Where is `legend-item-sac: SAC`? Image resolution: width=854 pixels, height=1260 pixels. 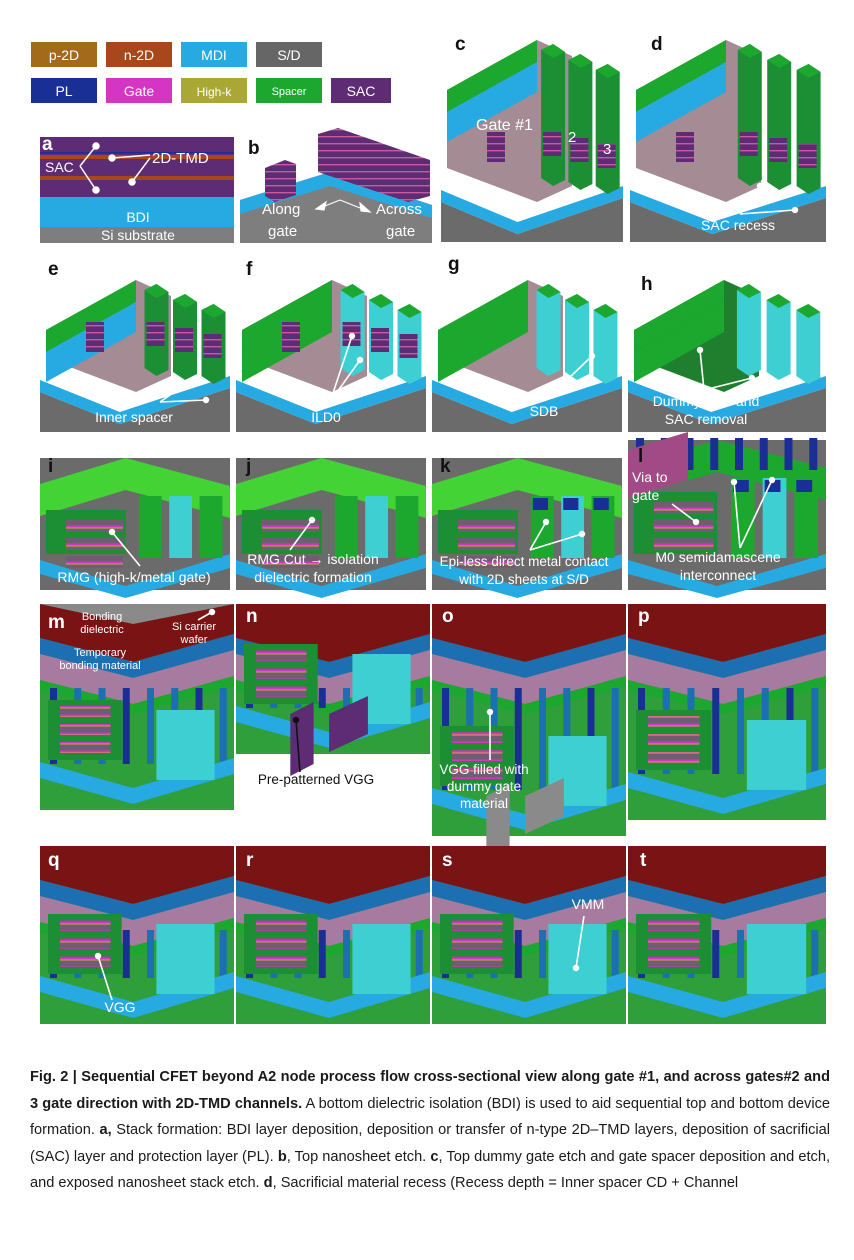 legend-item-sac: SAC is located at coordinates (361, 90).